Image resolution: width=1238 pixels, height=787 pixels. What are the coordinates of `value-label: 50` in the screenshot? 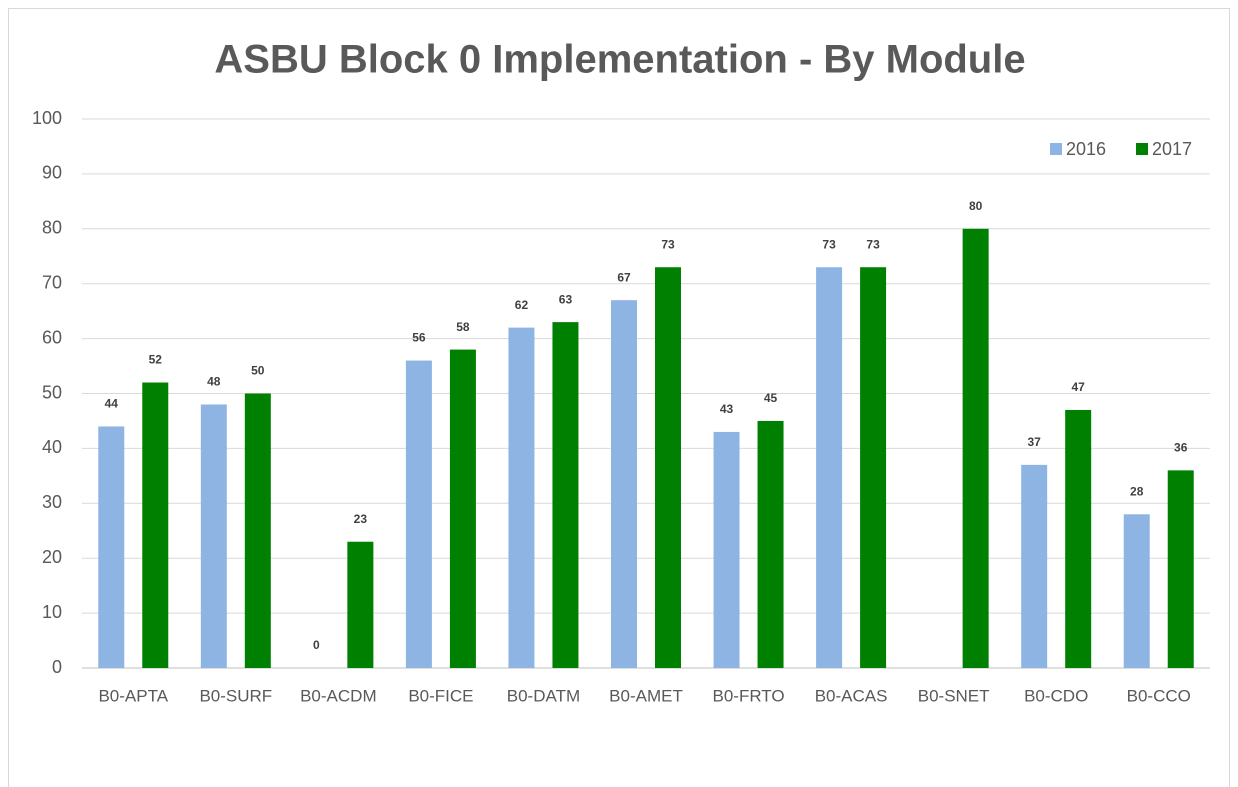 It's located at (258, 371).